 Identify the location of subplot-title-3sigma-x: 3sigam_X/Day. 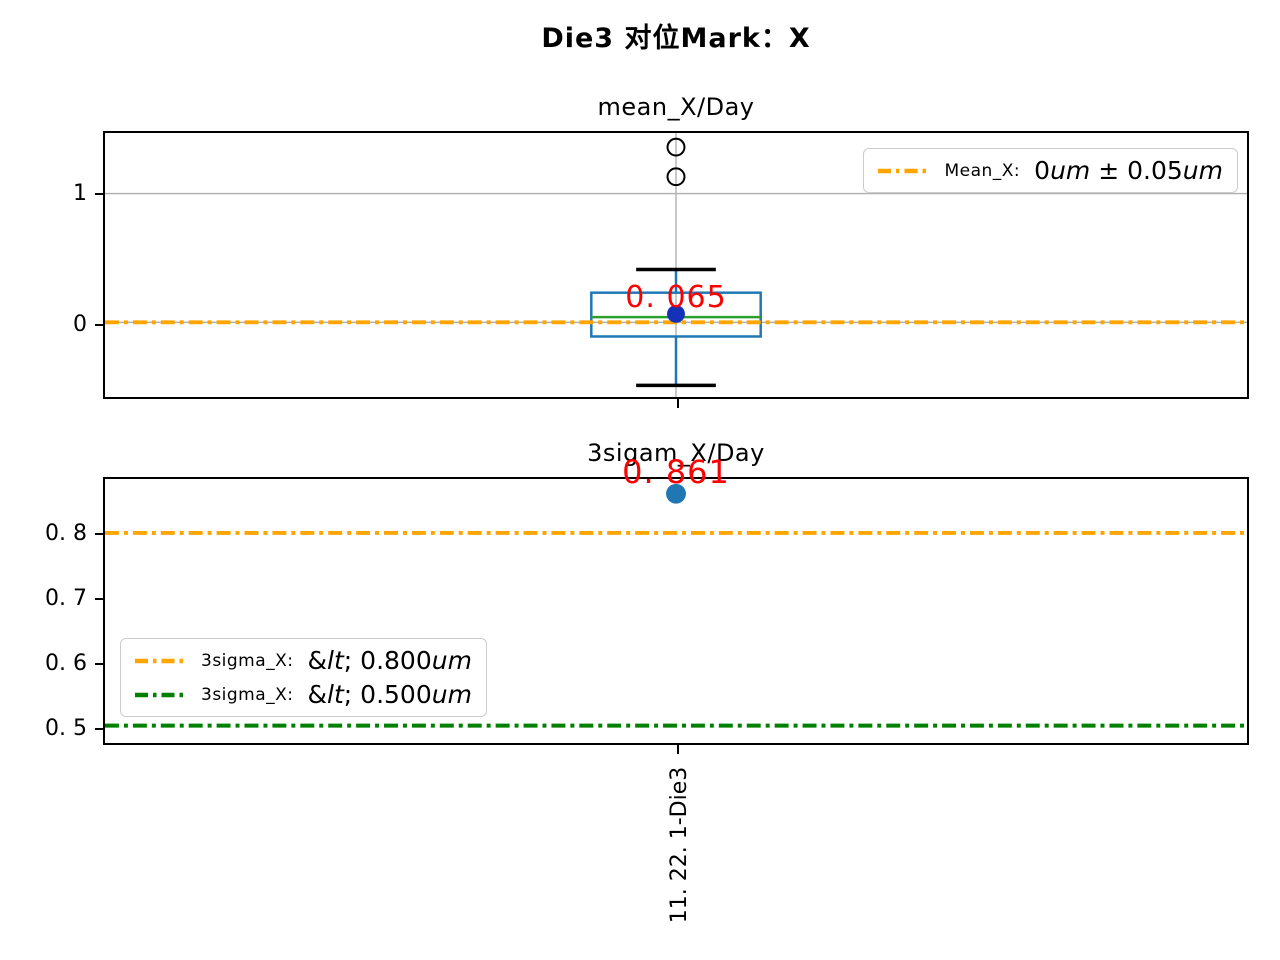
(676, 453).